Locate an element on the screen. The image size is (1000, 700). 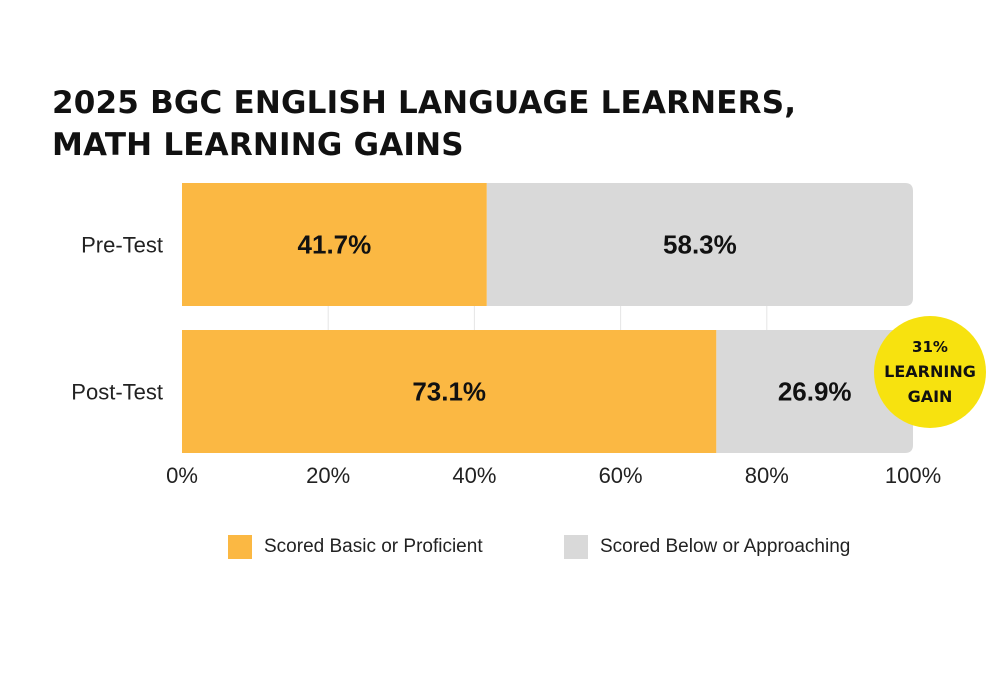
data-label-pre-test-series-1: 58.3% is located at coordinates (700, 245).